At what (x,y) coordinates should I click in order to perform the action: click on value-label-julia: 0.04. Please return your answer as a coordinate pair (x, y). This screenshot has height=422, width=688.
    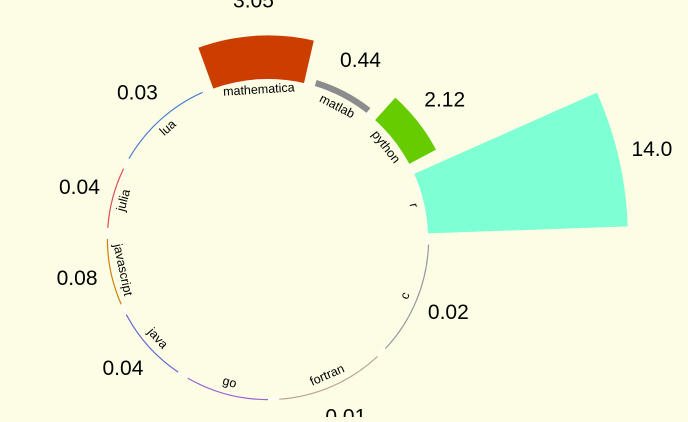
    Looking at the image, I should click on (79, 187).